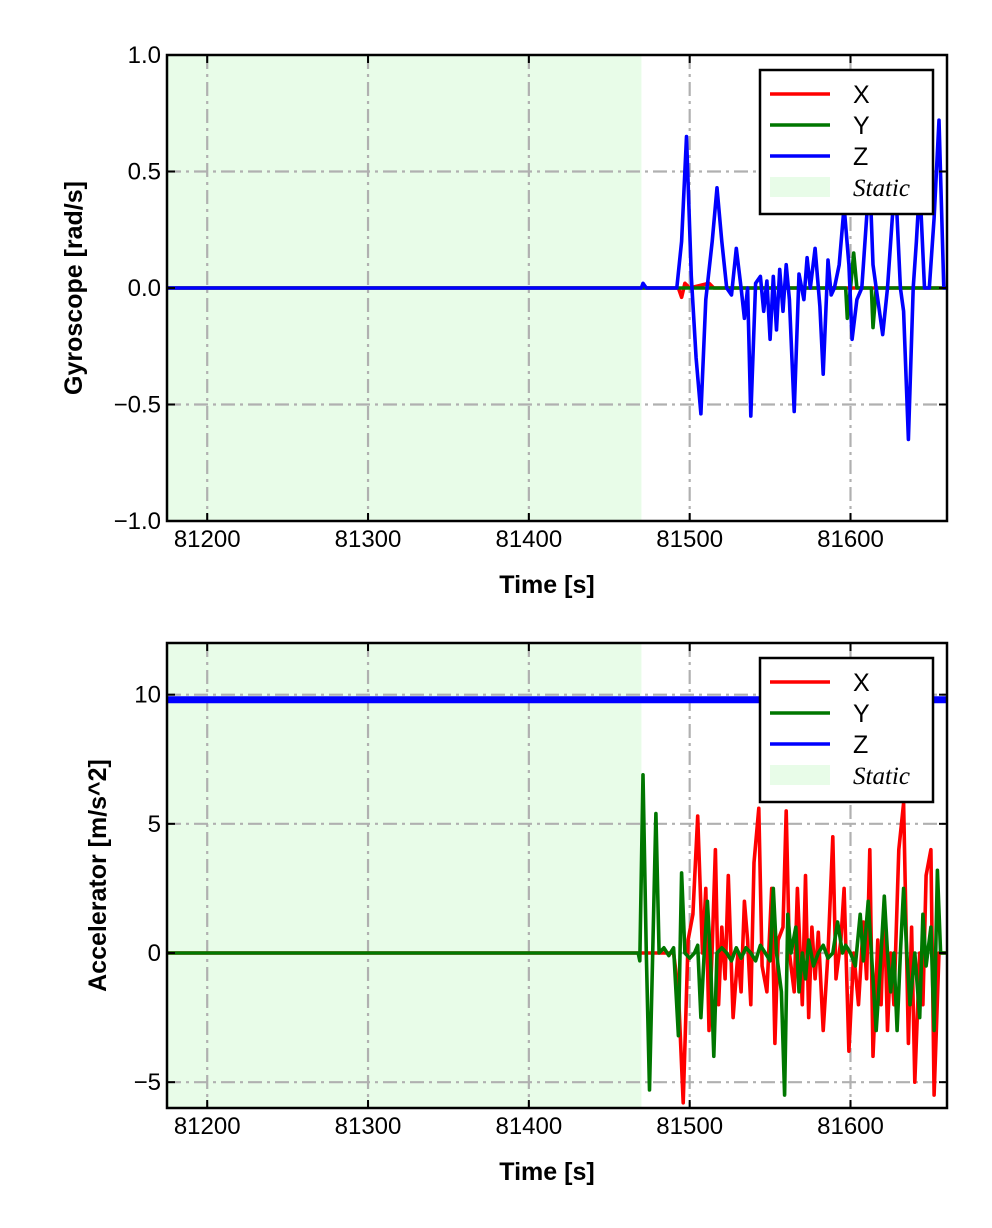 The width and height of the screenshot is (992, 1228). What do you see at coordinates (98, 875) in the screenshot?
I see `y-axis-title: Accelerator [m/s^2]` at bounding box center [98, 875].